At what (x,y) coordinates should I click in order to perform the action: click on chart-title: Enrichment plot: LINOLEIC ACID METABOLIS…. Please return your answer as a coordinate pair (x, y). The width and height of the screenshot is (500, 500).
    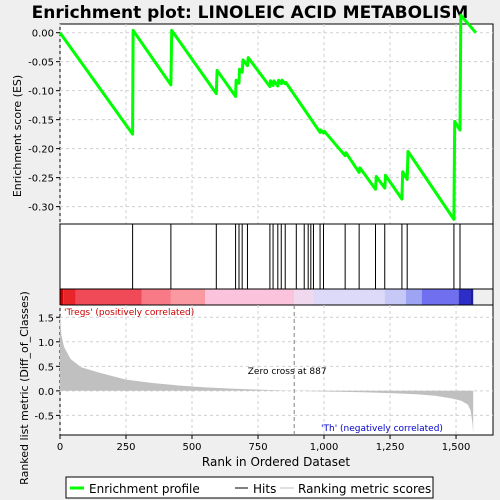
    Looking at the image, I should click on (250, 13).